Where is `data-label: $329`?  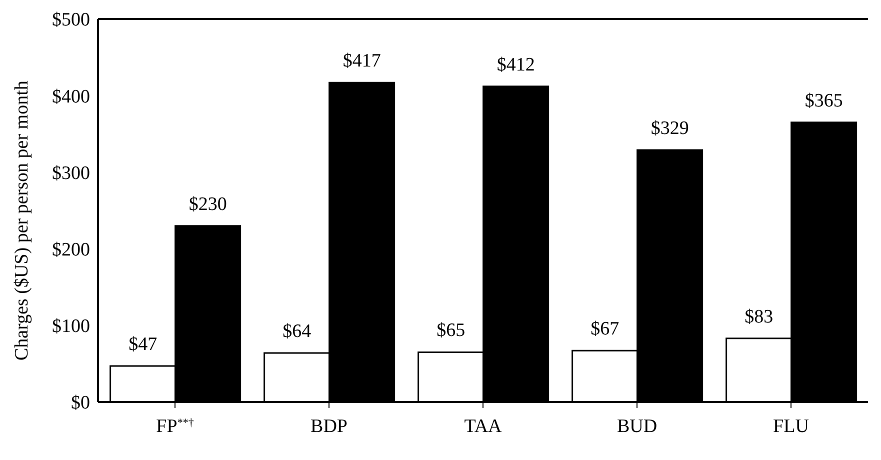
data-label: $329 is located at coordinates (669, 128).